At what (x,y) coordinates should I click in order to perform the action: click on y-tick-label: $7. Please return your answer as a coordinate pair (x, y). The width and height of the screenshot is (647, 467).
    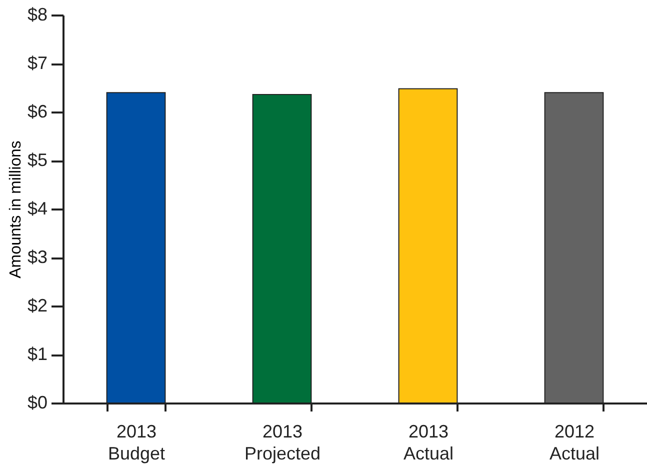
    Looking at the image, I should click on (37, 63).